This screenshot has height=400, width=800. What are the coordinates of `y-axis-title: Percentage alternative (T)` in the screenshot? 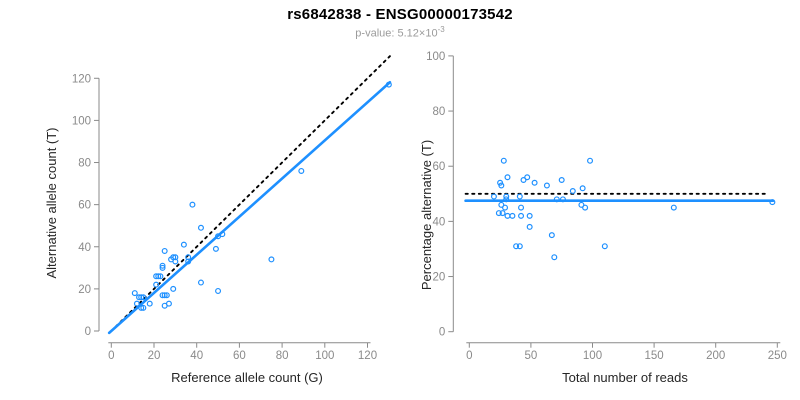 It's located at (426, 215).